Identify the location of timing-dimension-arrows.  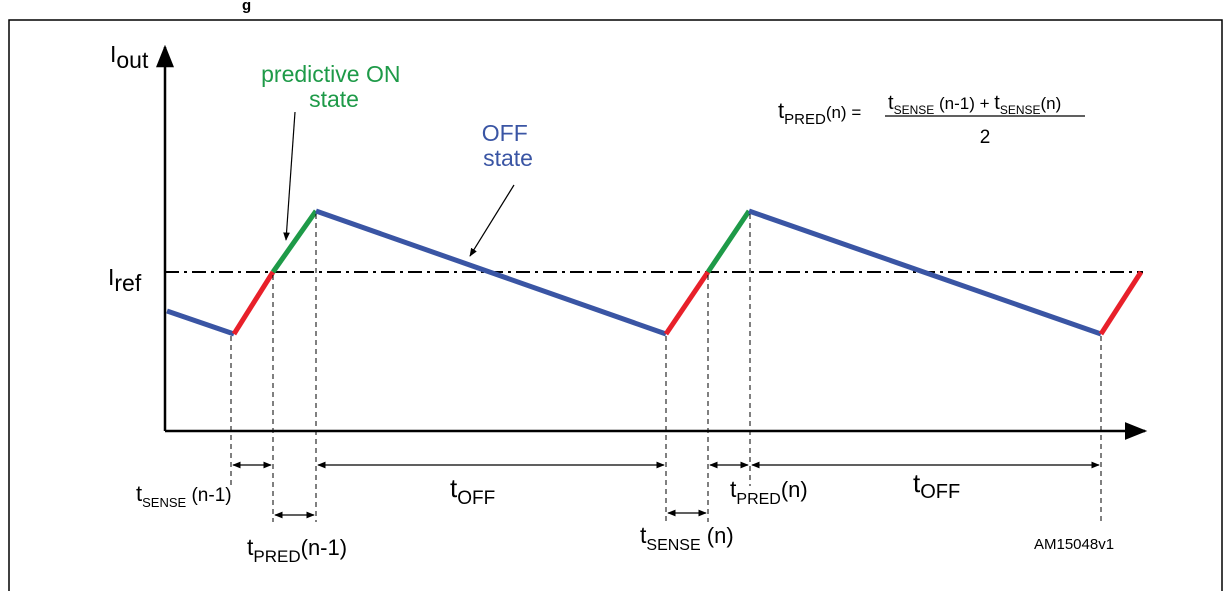
(666, 490).